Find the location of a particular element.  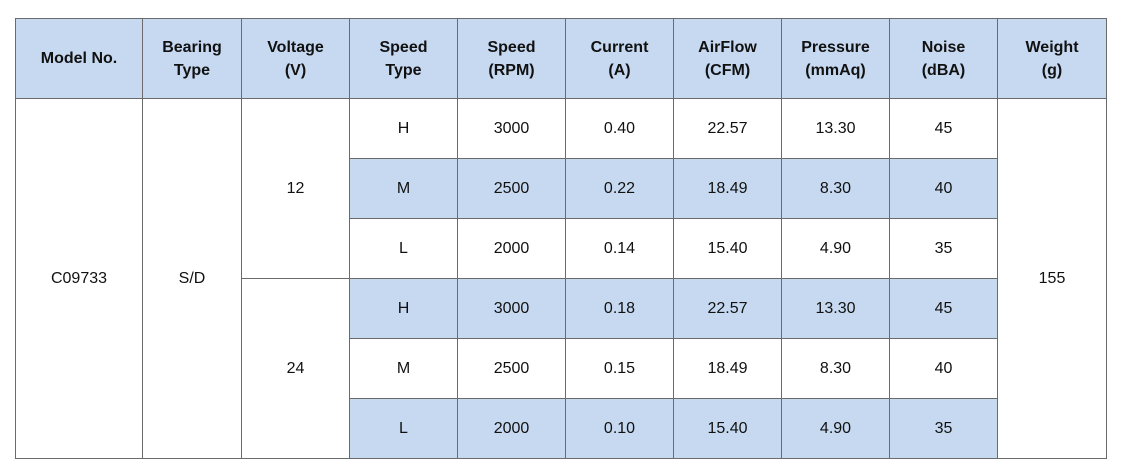

header-cell: Noise (dBA) is located at coordinates (943, 58).